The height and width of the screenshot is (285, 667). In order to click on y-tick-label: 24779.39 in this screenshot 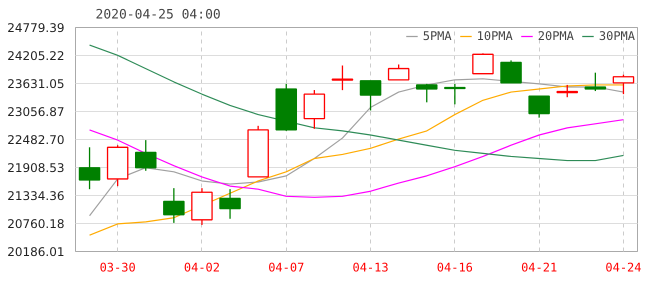, I will do `click(36, 28)`.